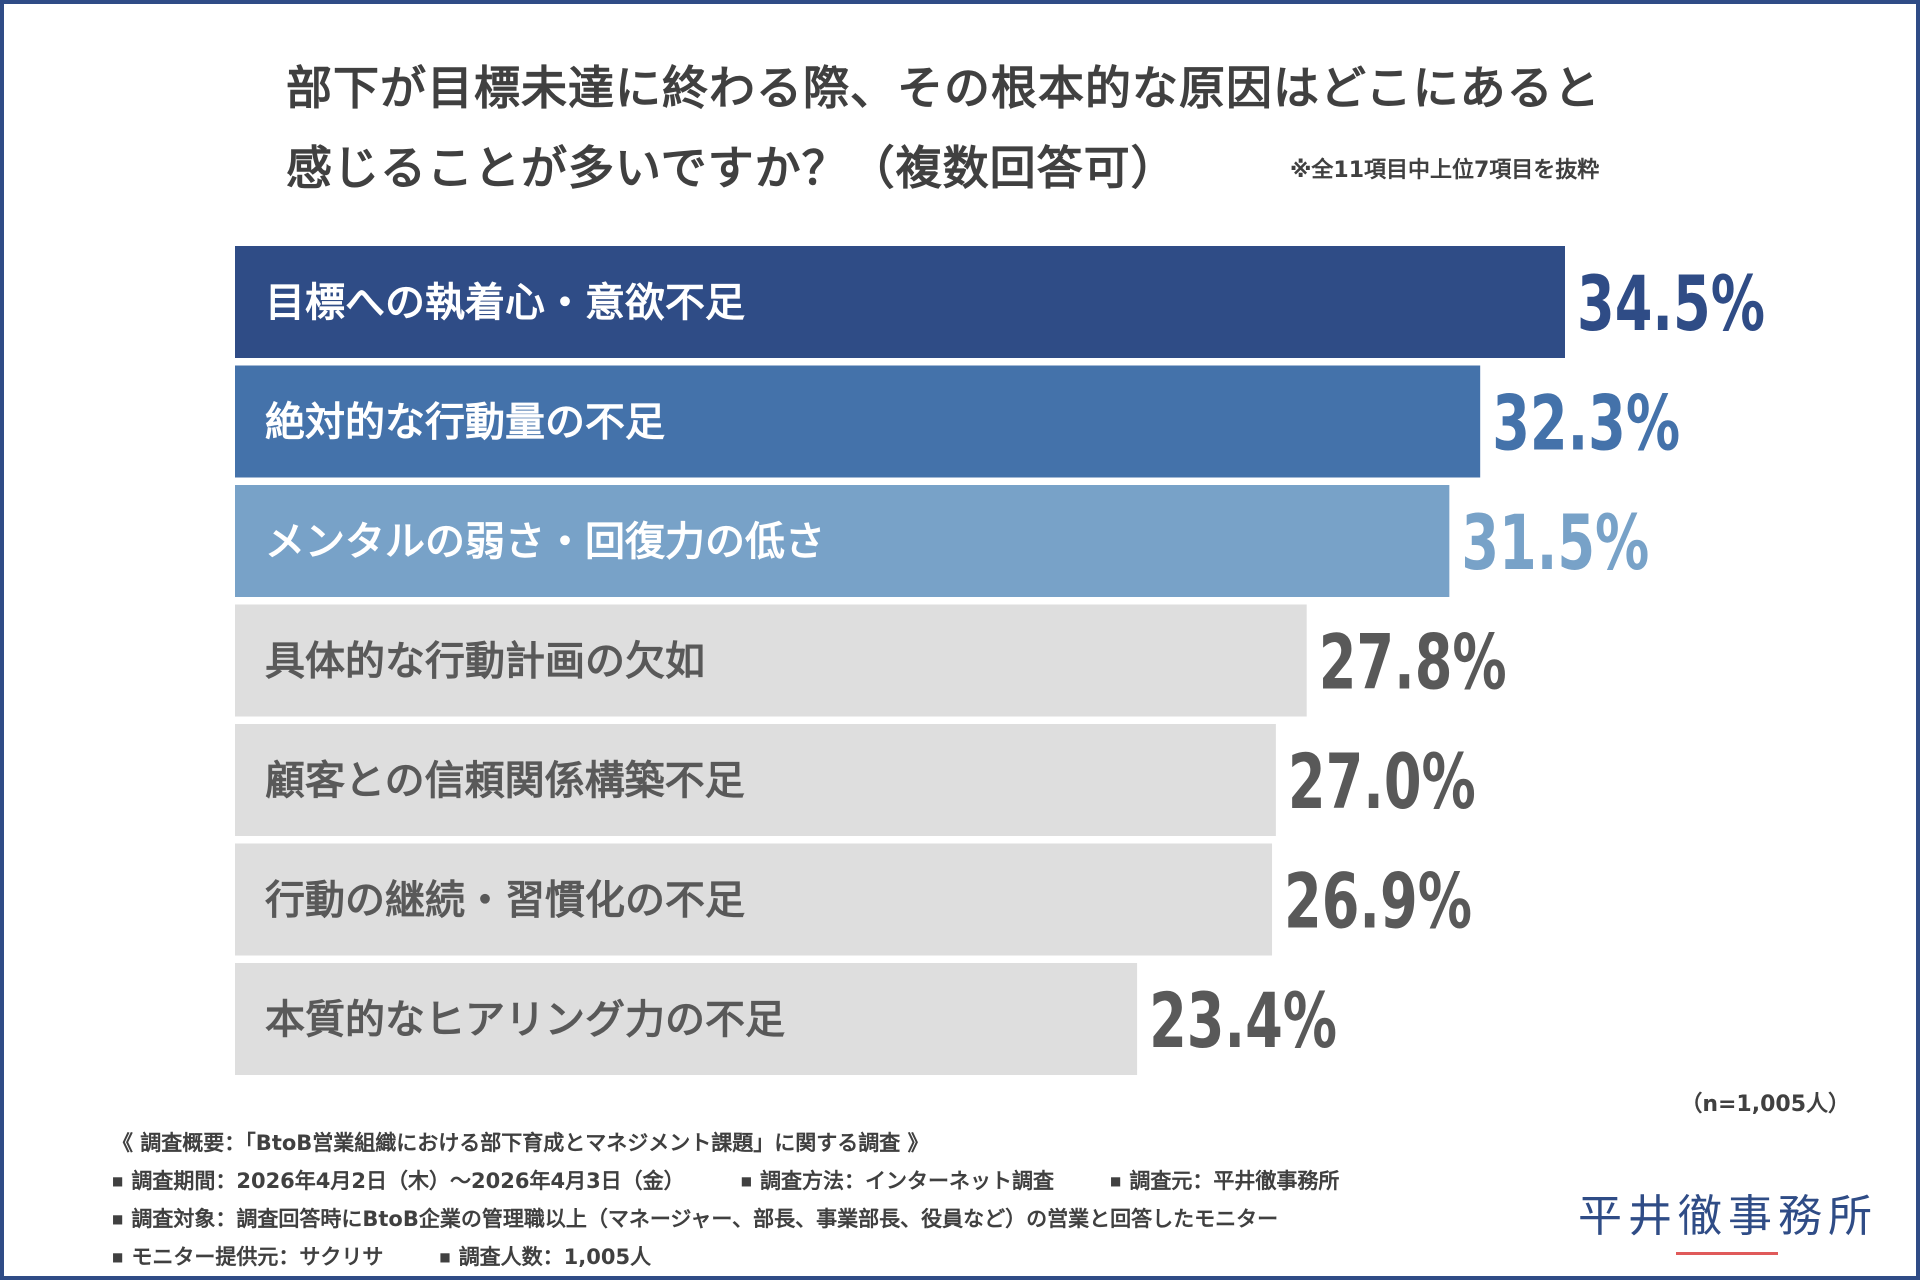 The height and width of the screenshot is (1280, 1920). Describe the element at coordinates (465, 423) in the screenshot. I see `bar-category-label: 絶対的な行動量の不足` at that location.